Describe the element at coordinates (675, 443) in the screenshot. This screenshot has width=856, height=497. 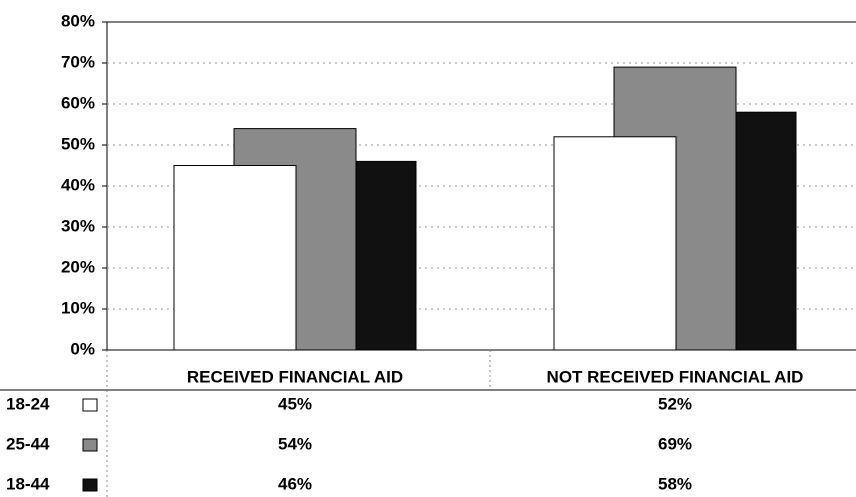
I see `table-value: 69%` at that location.